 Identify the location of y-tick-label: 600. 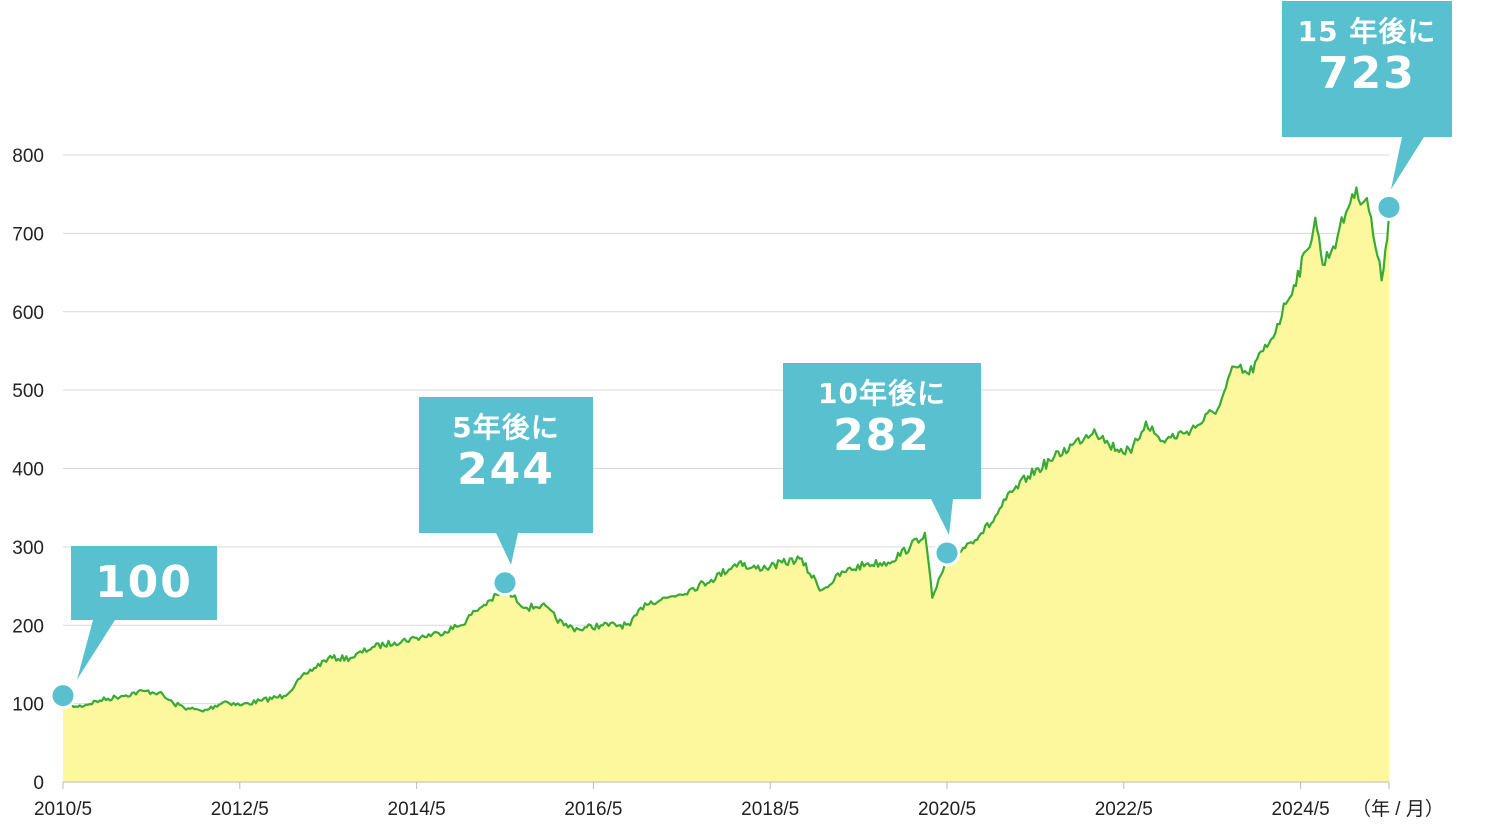
(28, 313).